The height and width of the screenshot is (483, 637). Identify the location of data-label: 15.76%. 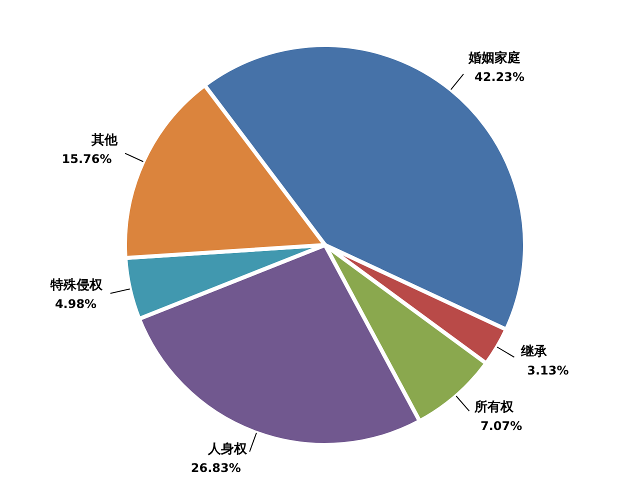
(87, 159).